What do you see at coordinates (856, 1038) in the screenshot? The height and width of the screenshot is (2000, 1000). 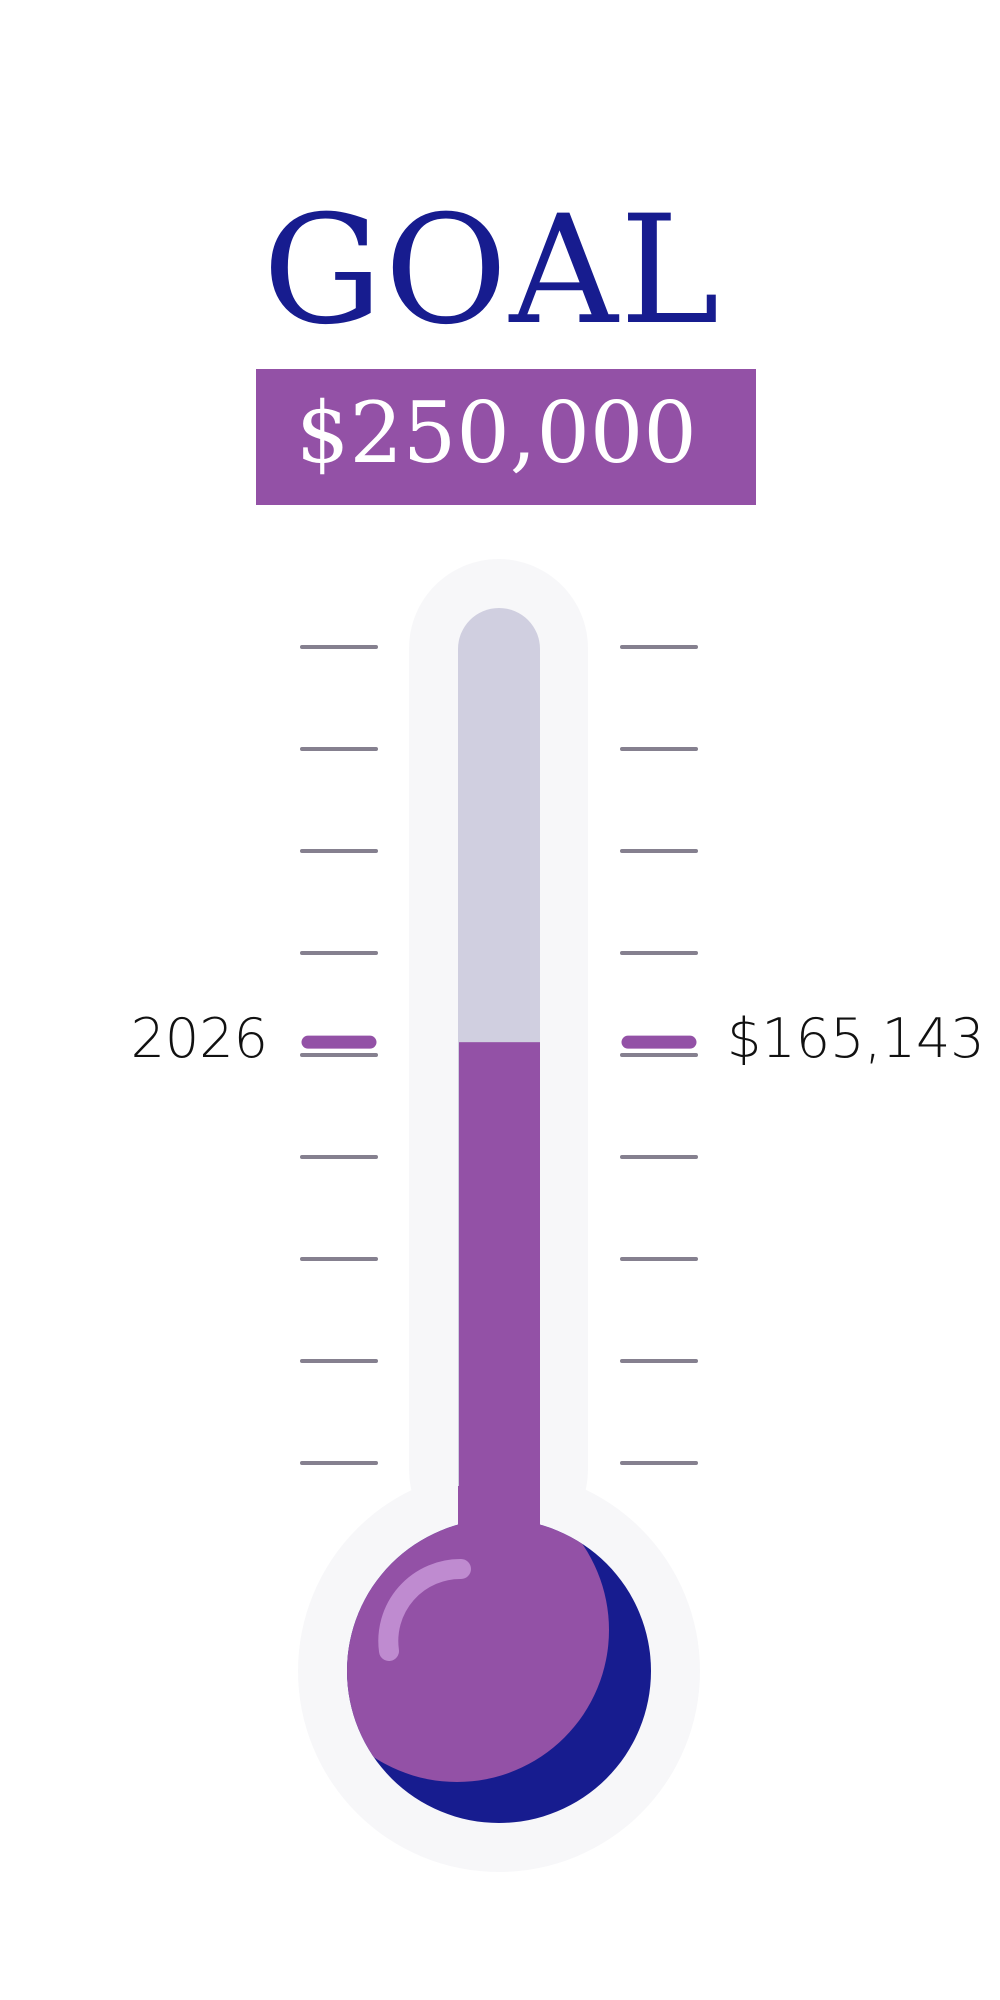 I see `current-amount-label: $165,143` at bounding box center [856, 1038].